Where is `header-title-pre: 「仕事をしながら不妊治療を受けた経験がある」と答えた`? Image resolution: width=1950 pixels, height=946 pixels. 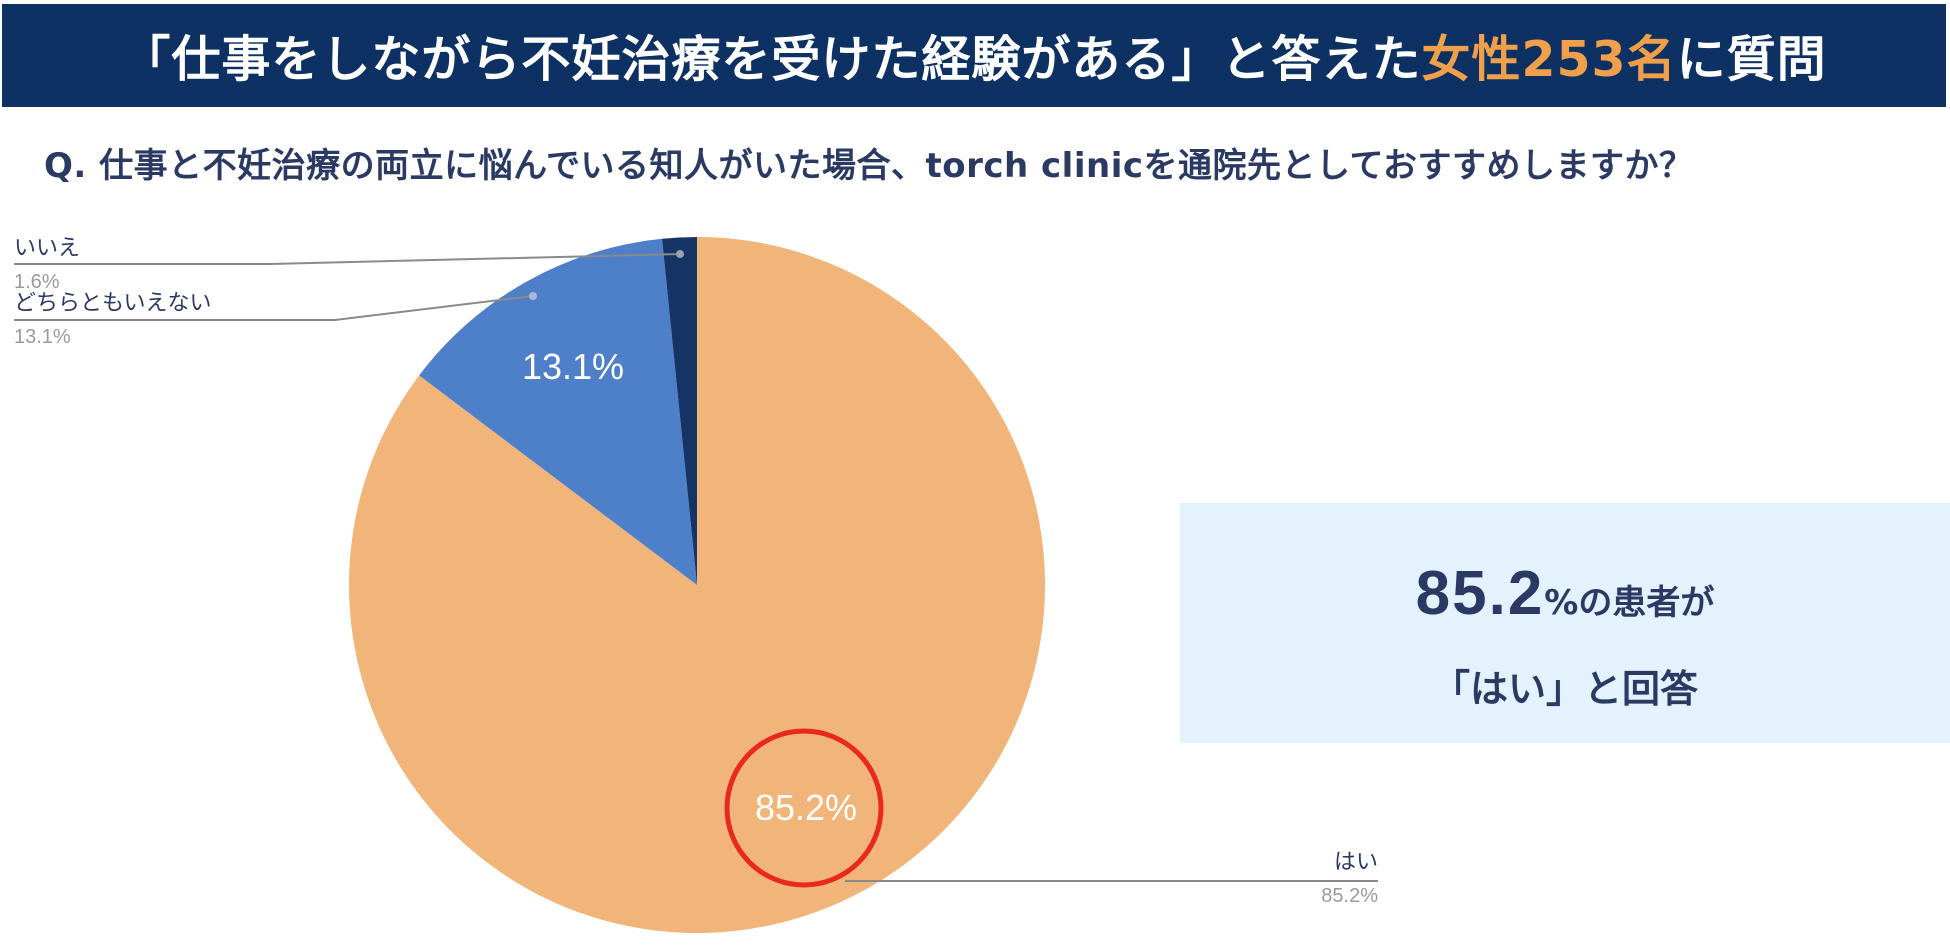
header-title-pre: 「仕事をしながら不妊治療を受けた経験がある」と答えた is located at coordinates (771, 59).